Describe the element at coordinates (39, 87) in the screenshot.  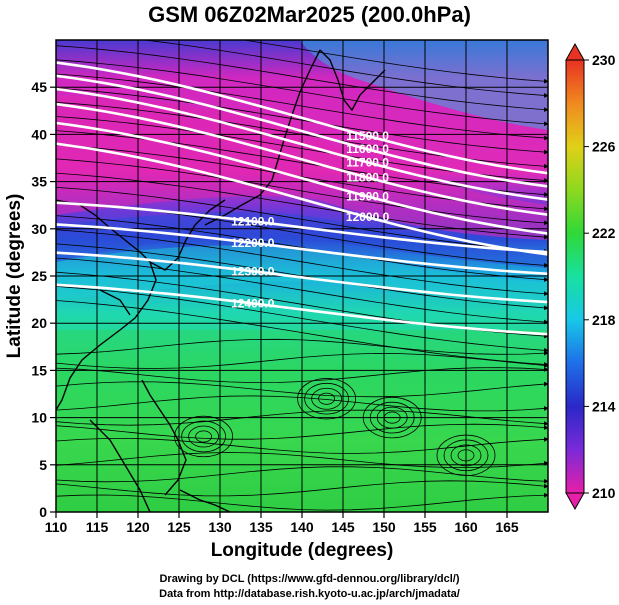
I see `y-tick-label: 45` at that location.